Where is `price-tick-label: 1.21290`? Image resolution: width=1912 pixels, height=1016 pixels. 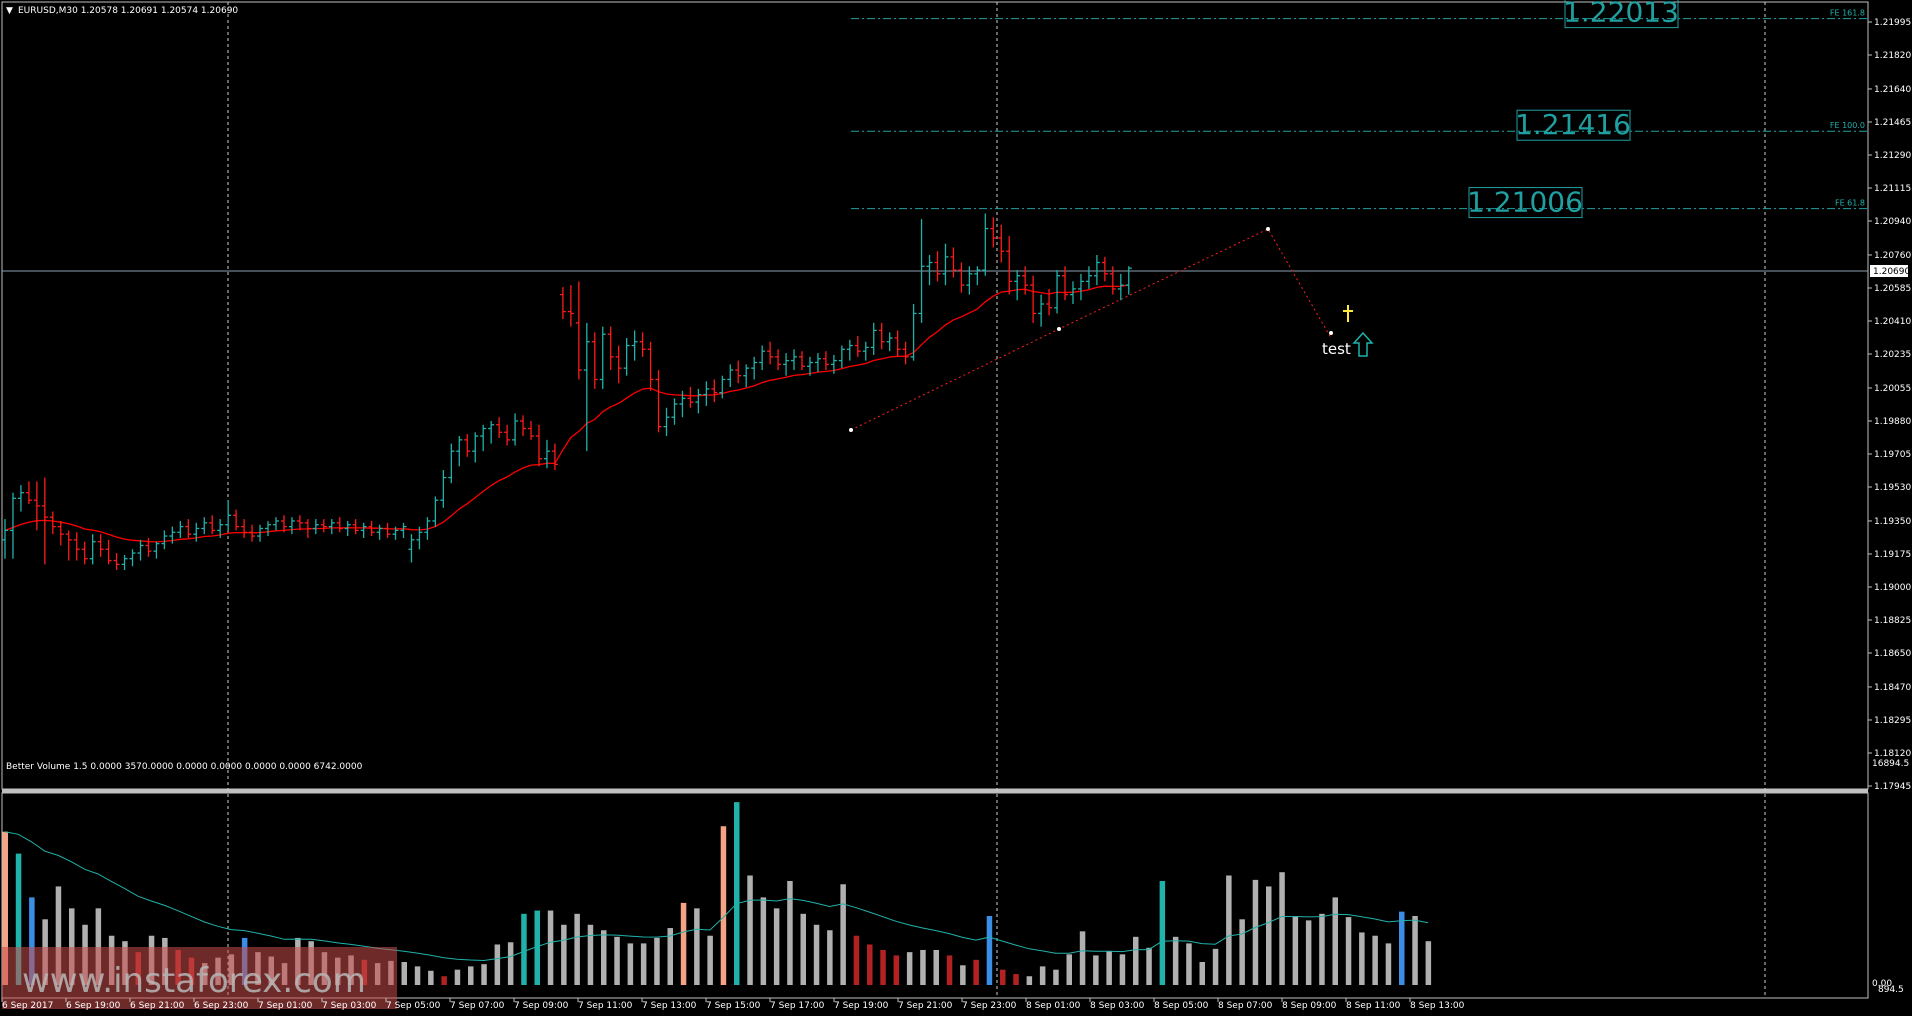 price-tick-label: 1.21290 is located at coordinates (1892, 156).